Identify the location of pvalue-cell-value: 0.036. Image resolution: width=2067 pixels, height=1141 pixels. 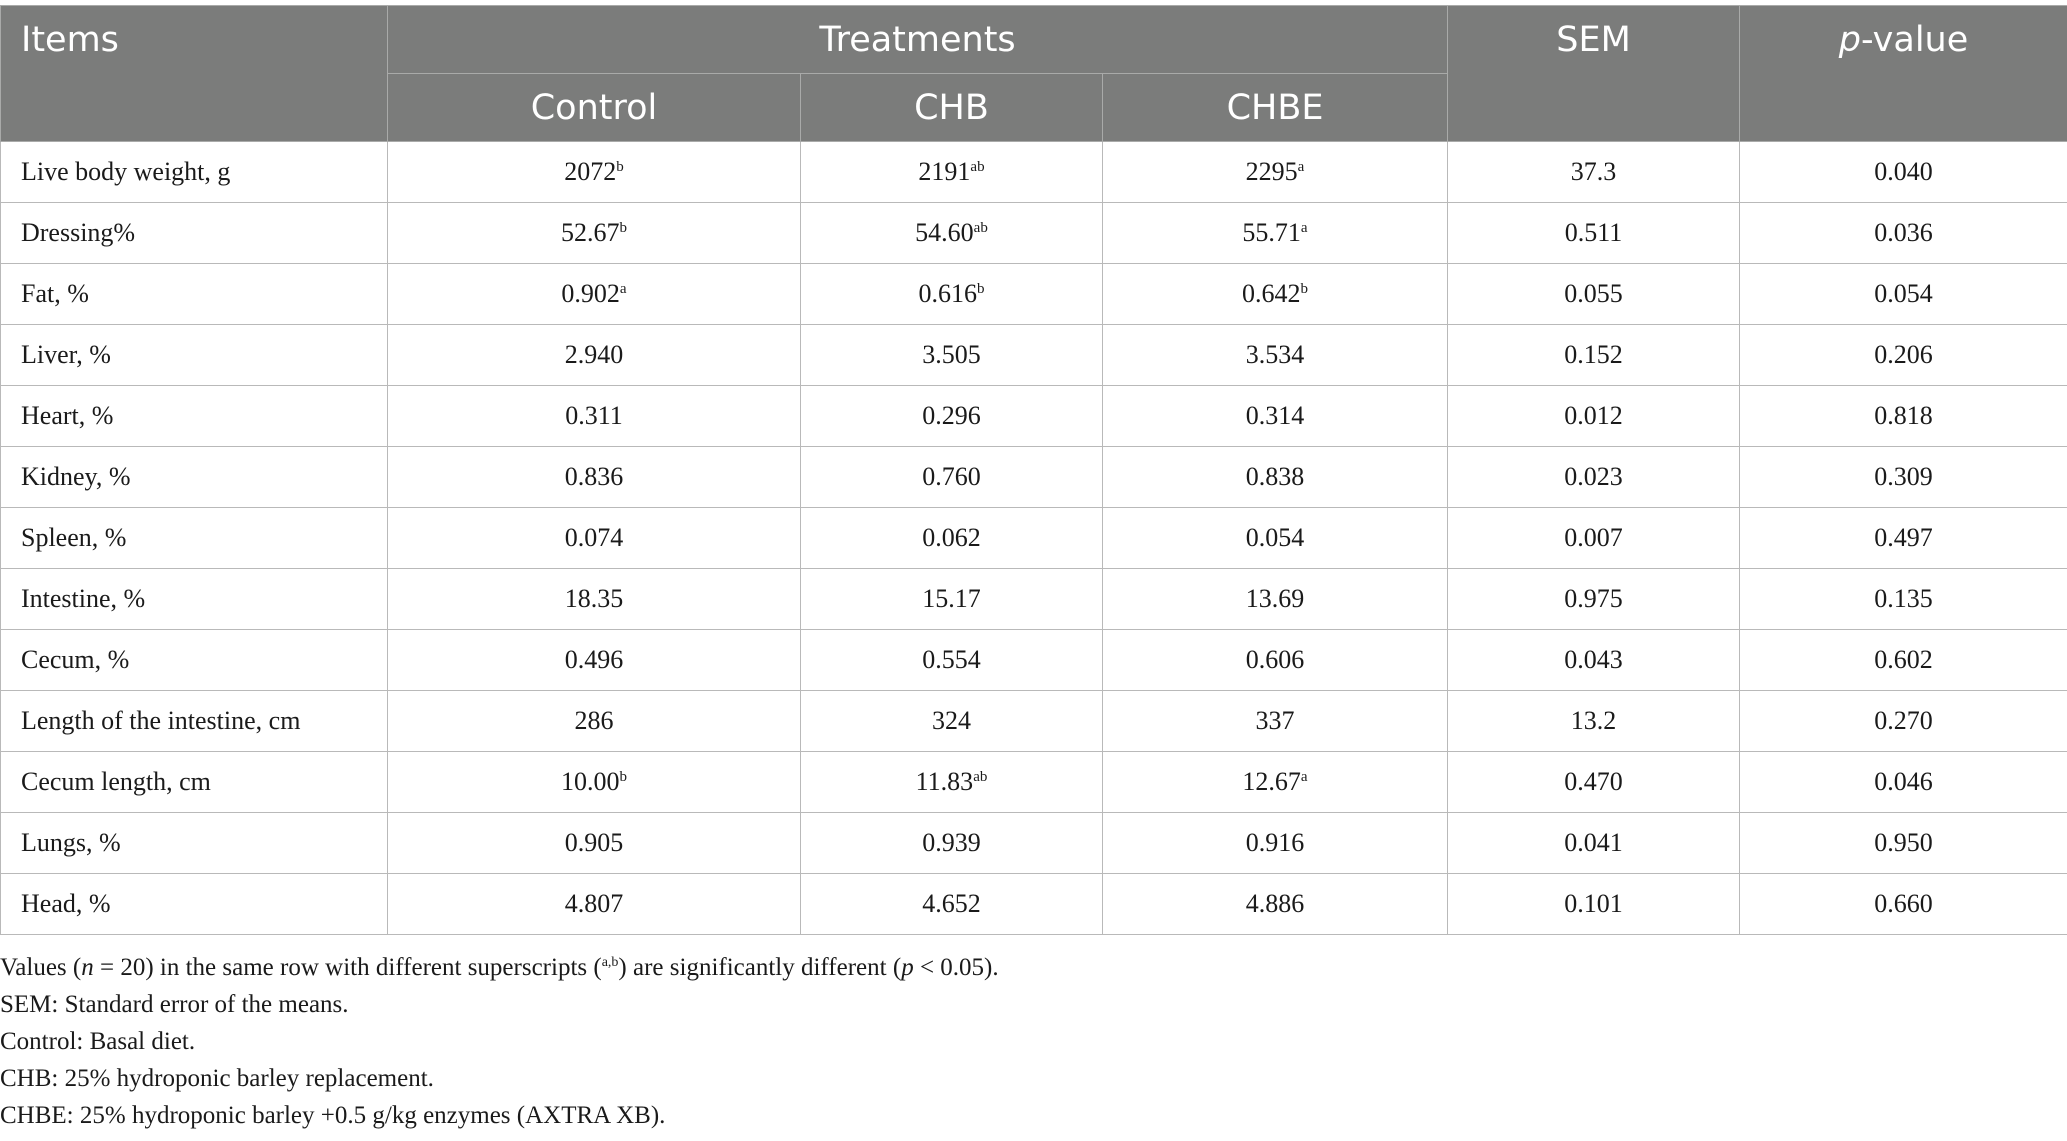
(1903, 232).